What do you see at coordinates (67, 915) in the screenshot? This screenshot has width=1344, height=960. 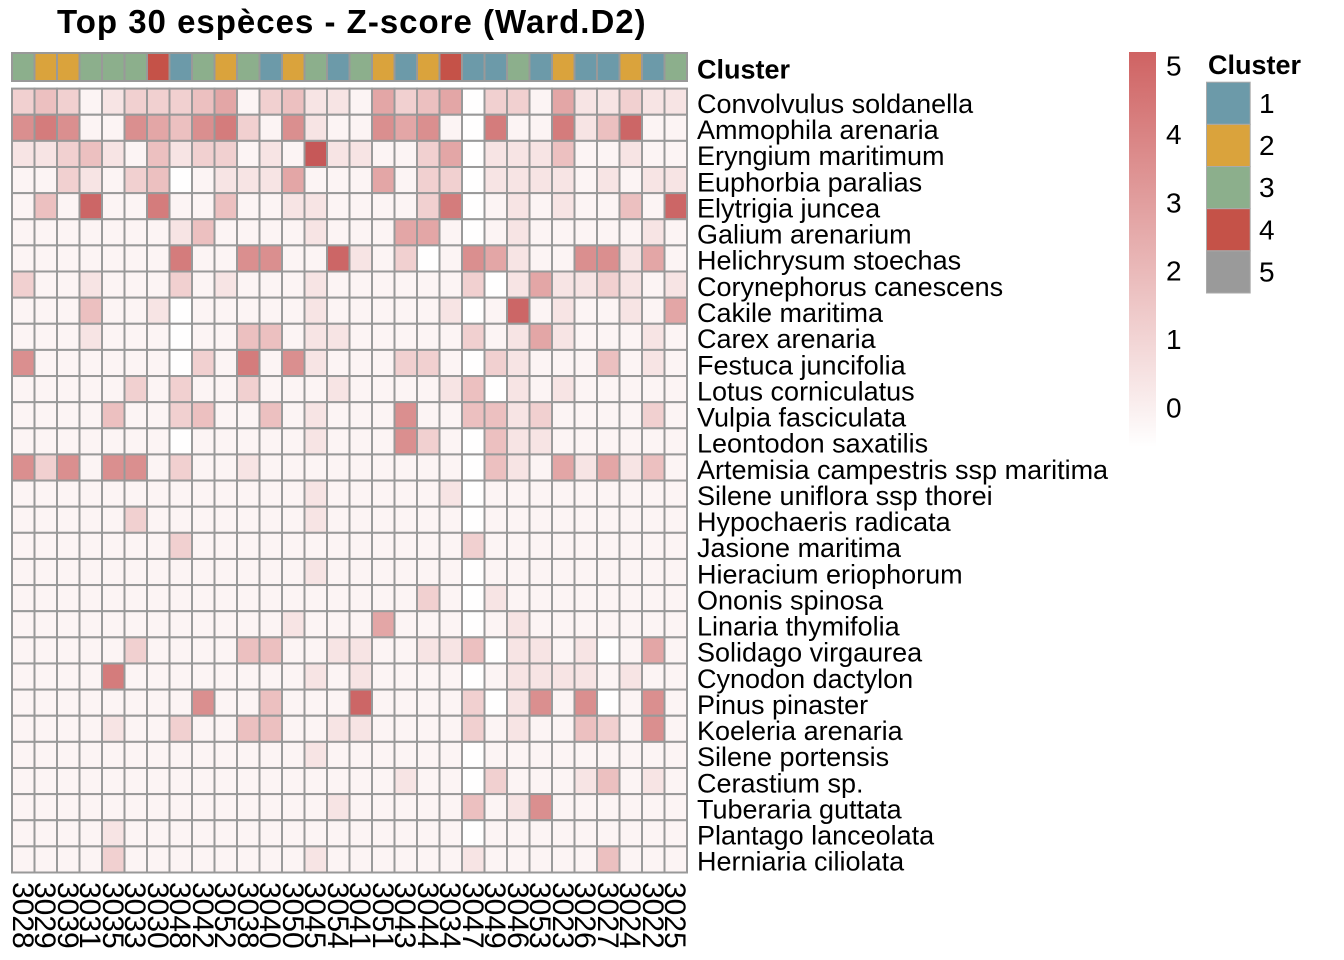 I see `svg-text: 3039` at bounding box center [67, 915].